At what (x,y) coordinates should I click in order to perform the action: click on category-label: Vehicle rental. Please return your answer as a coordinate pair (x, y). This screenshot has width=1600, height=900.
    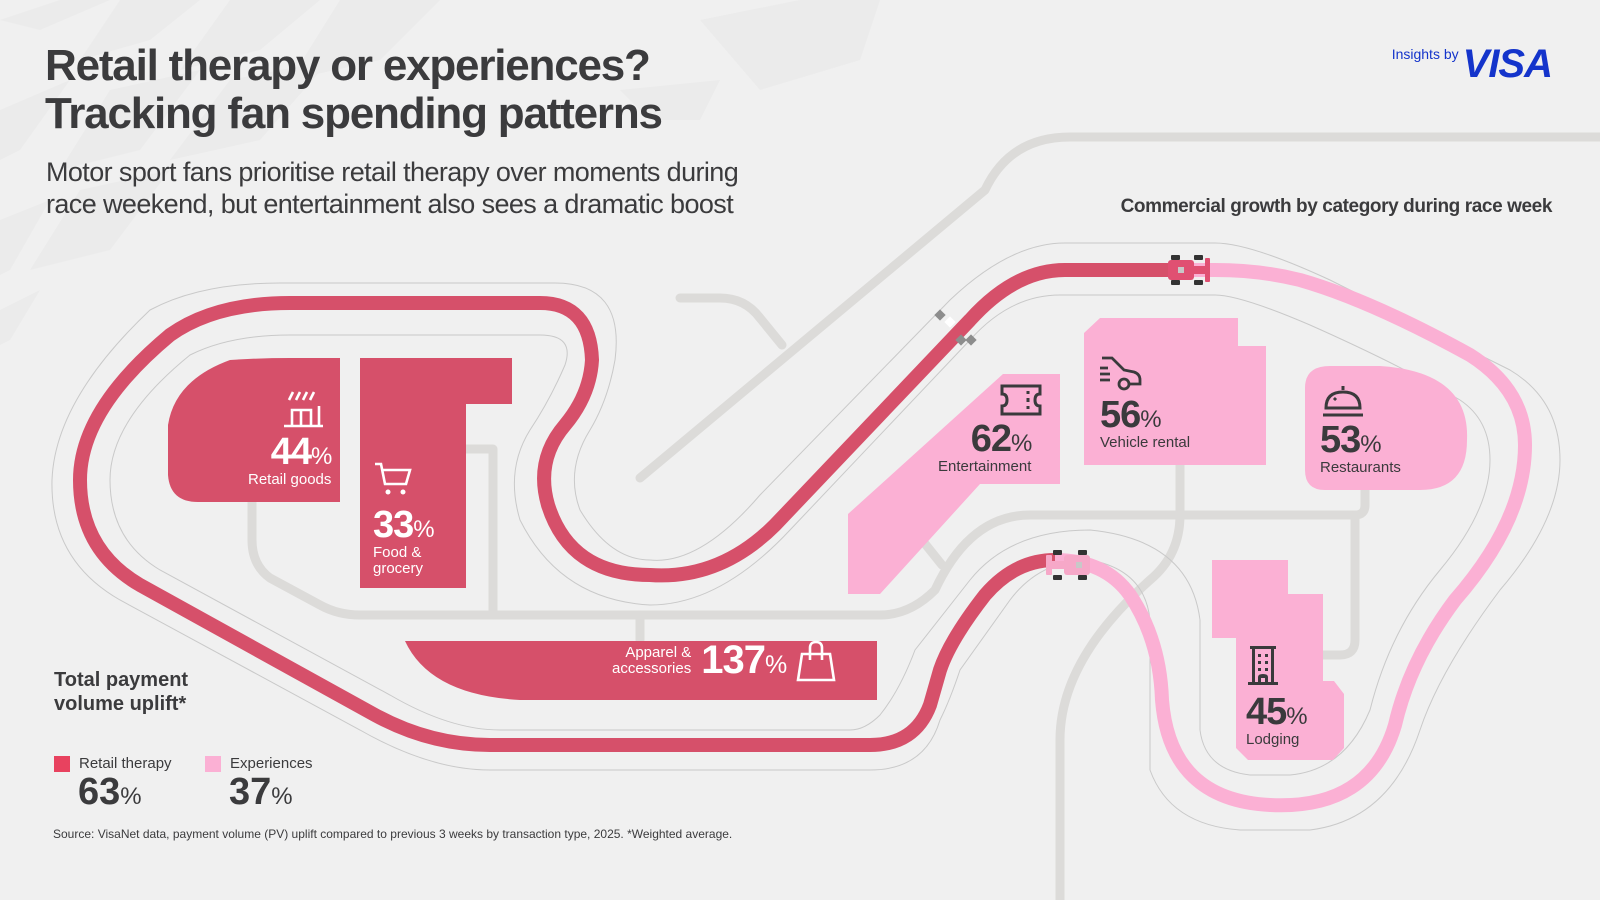
    Looking at the image, I should click on (1145, 442).